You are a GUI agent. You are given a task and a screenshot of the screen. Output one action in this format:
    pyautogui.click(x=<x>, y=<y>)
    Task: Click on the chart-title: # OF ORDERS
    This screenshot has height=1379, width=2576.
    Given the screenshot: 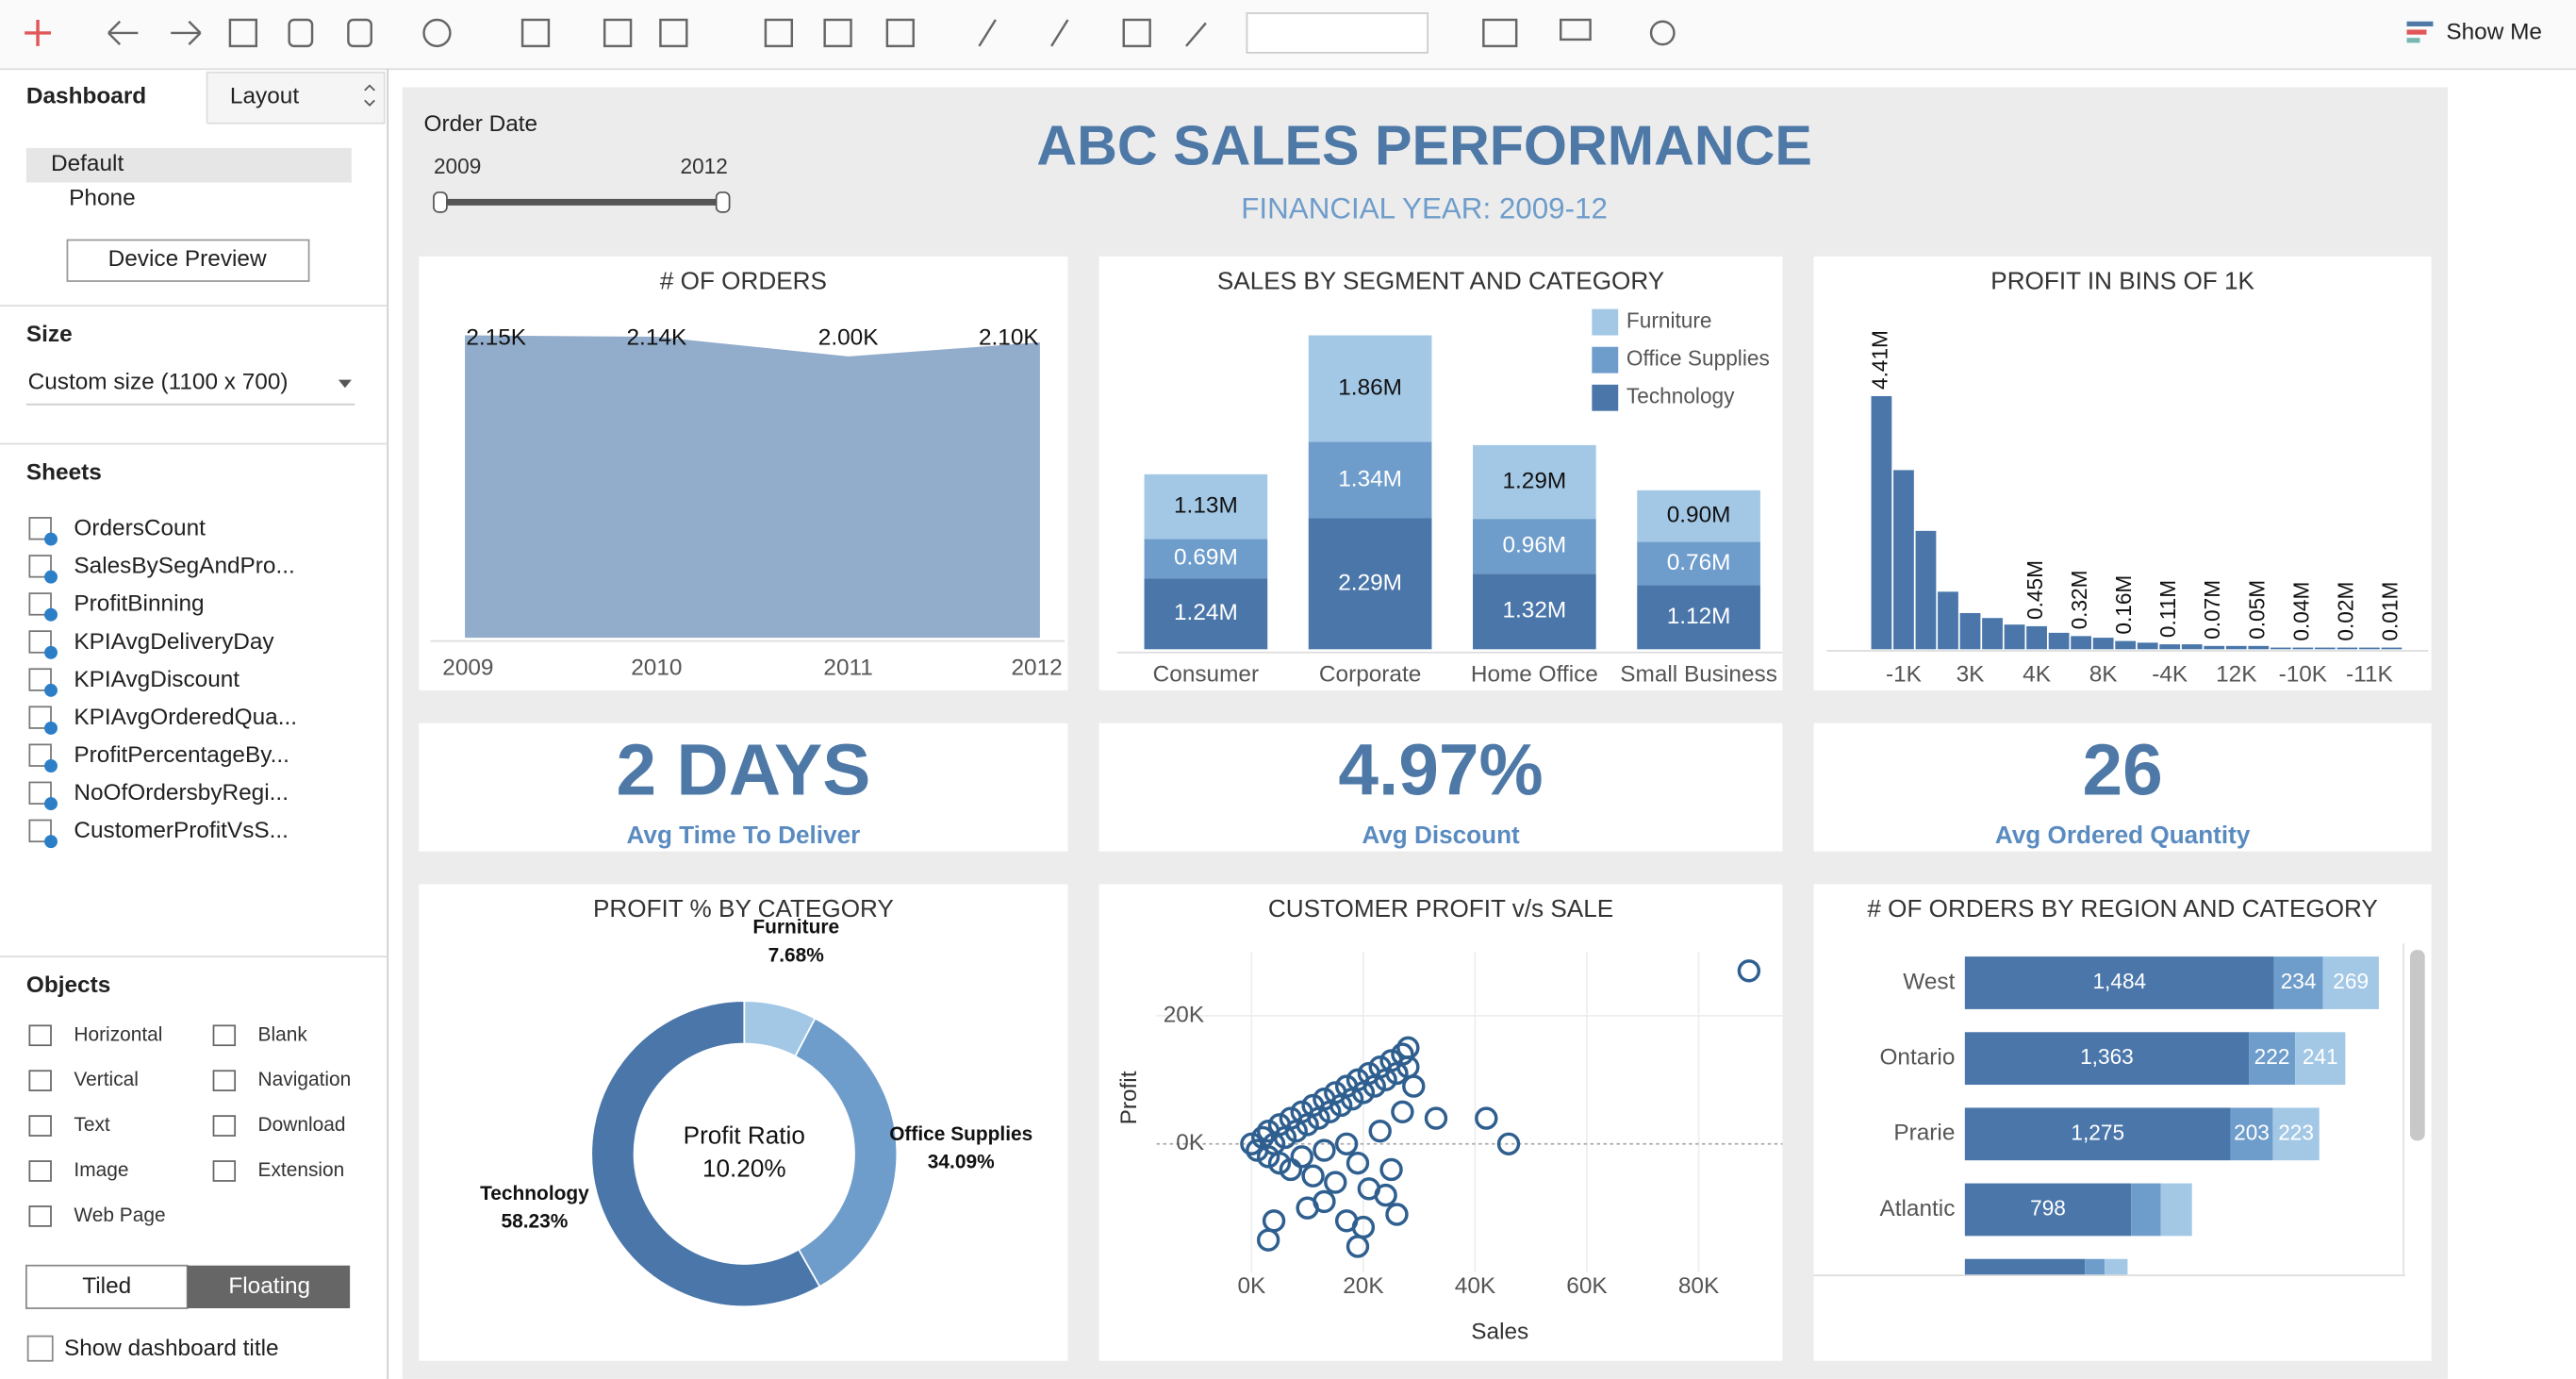 What is the action you would take?
    pyautogui.click(x=743, y=281)
    